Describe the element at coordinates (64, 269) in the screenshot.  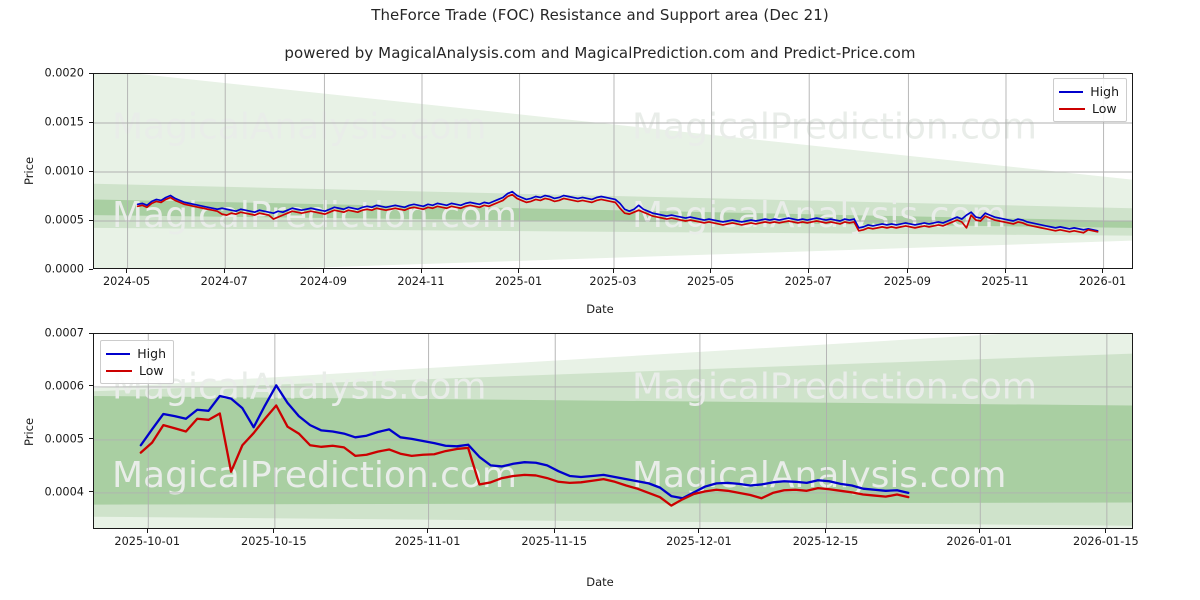
I see `y-tick-label: 0.0000` at that location.